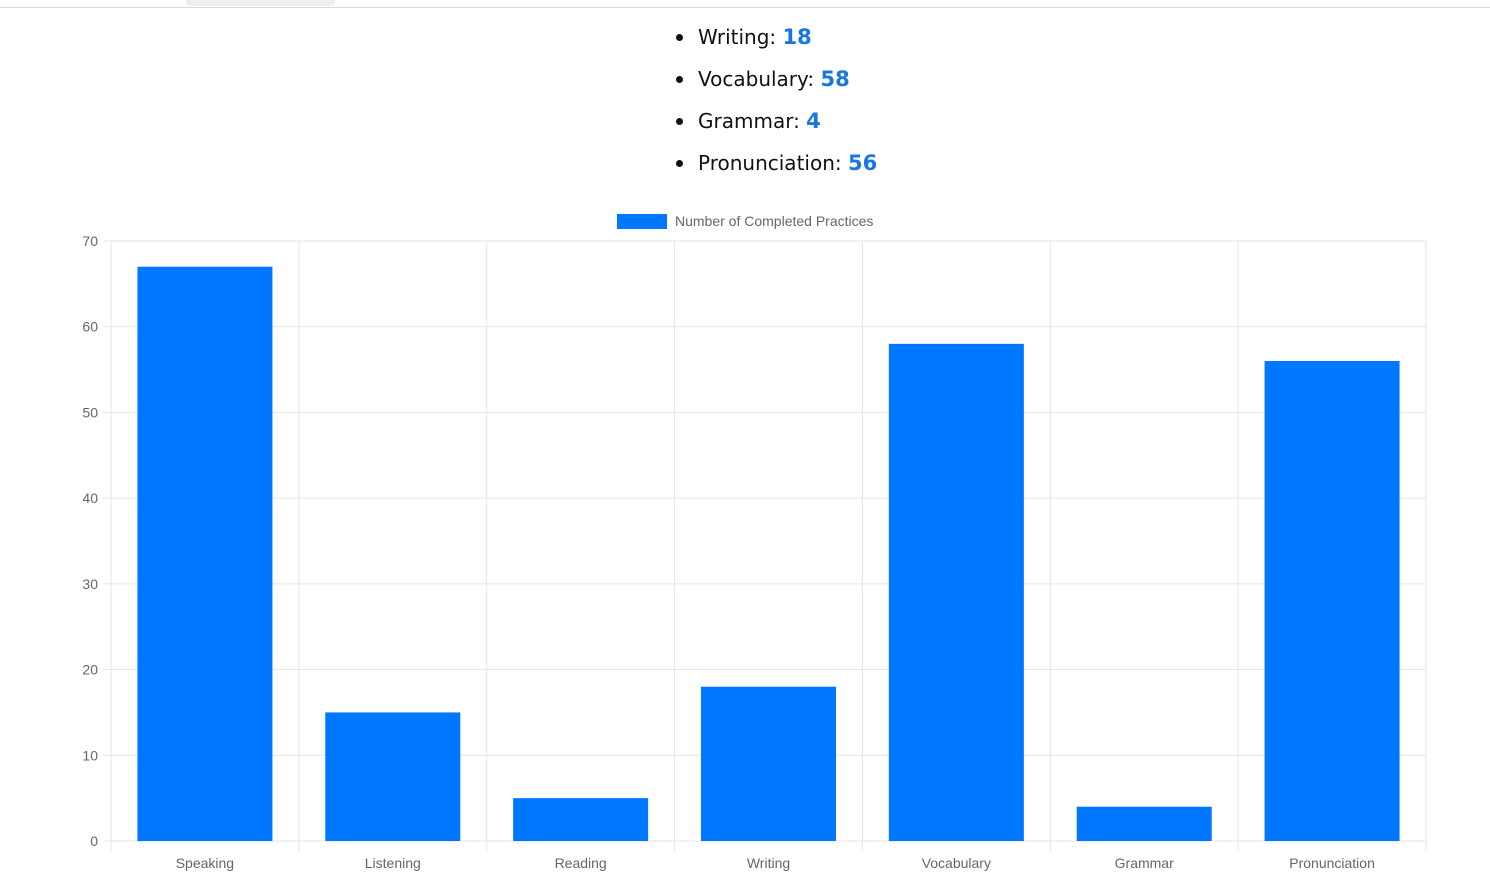 The image size is (1490, 887). I want to click on x-tick-label: Reading, so click(581, 863).